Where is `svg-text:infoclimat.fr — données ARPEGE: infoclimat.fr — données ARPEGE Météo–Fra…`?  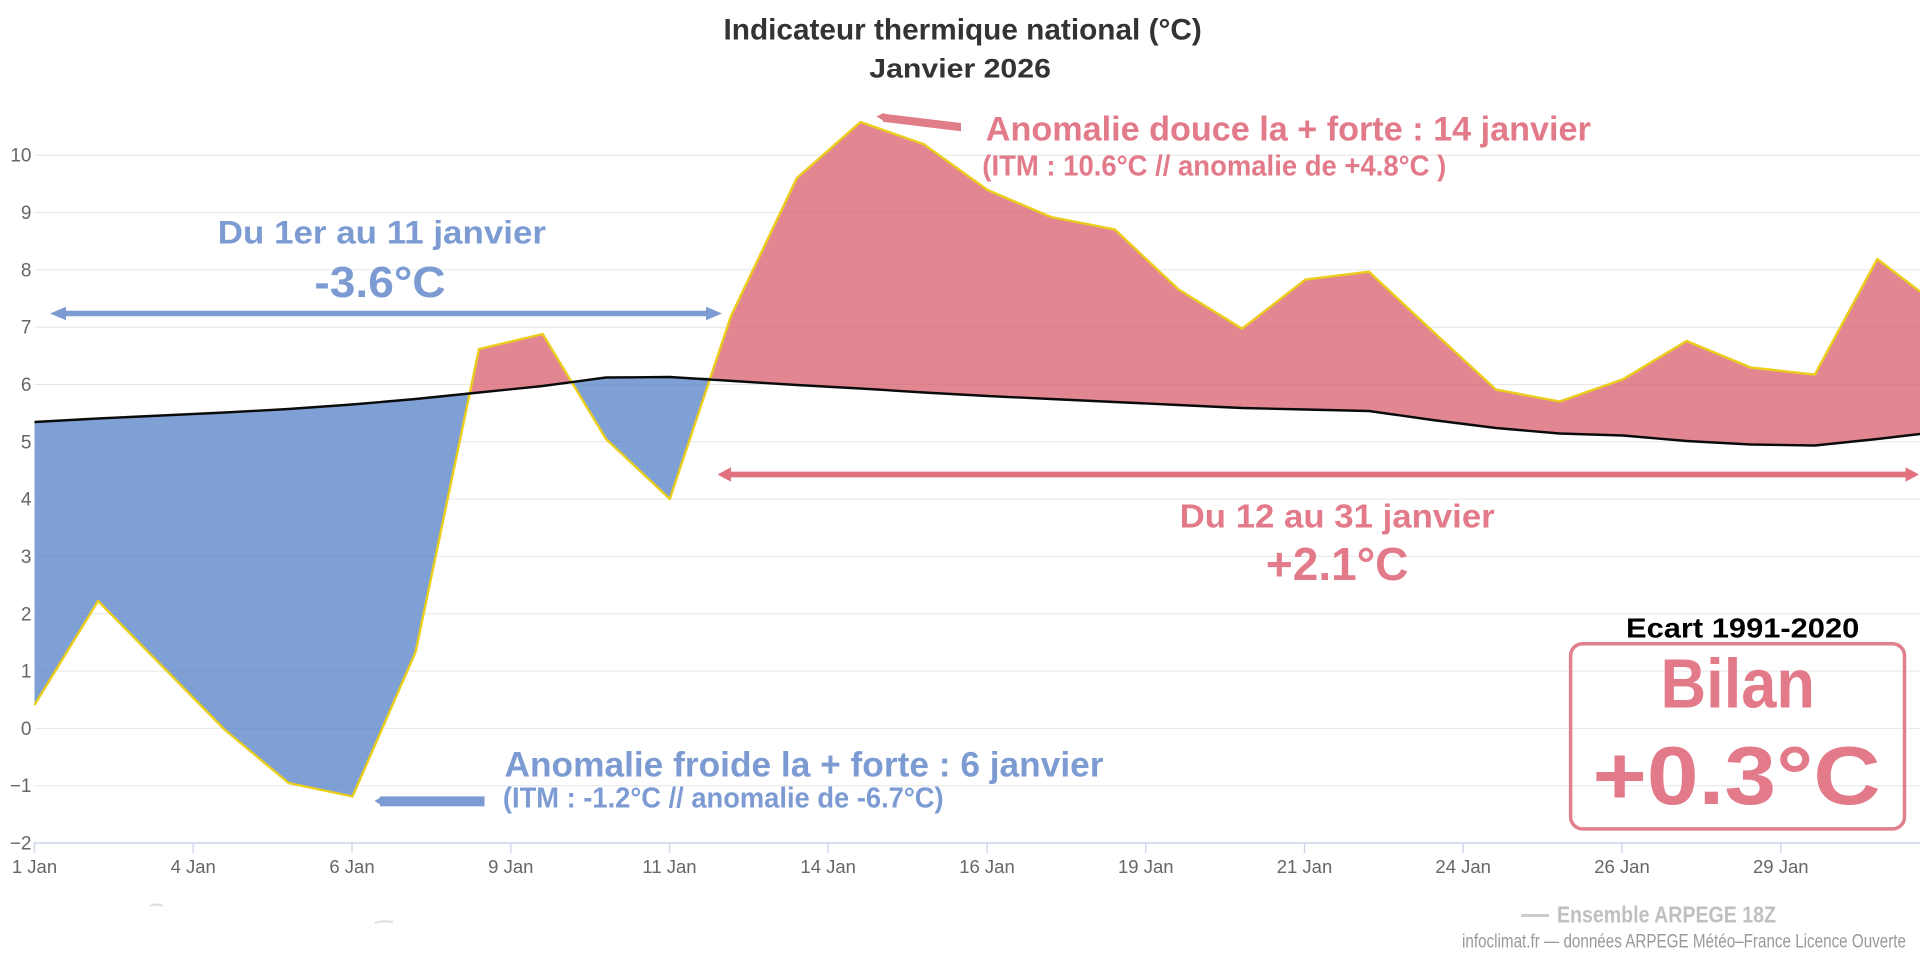 svg-text:infoclimat.fr — données ARPEGE: infoclimat.fr — données ARPEGE Météo–Fra… is located at coordinates (1684, 942).